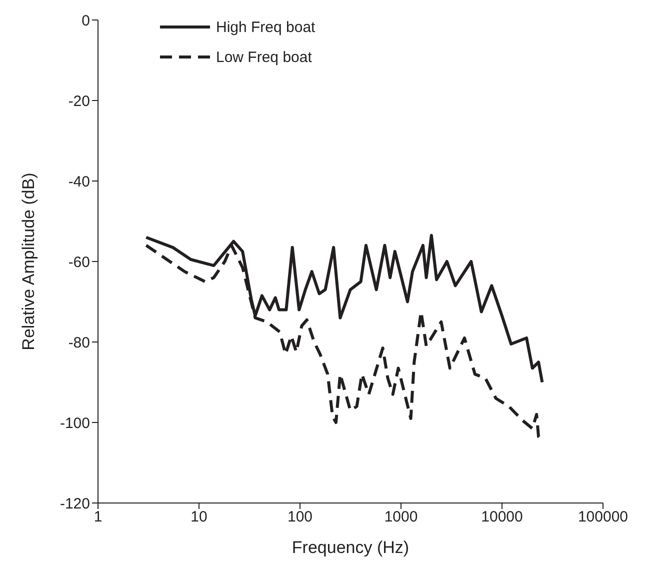  I want to click on x-tick-label: 10000, so click(502, 517).